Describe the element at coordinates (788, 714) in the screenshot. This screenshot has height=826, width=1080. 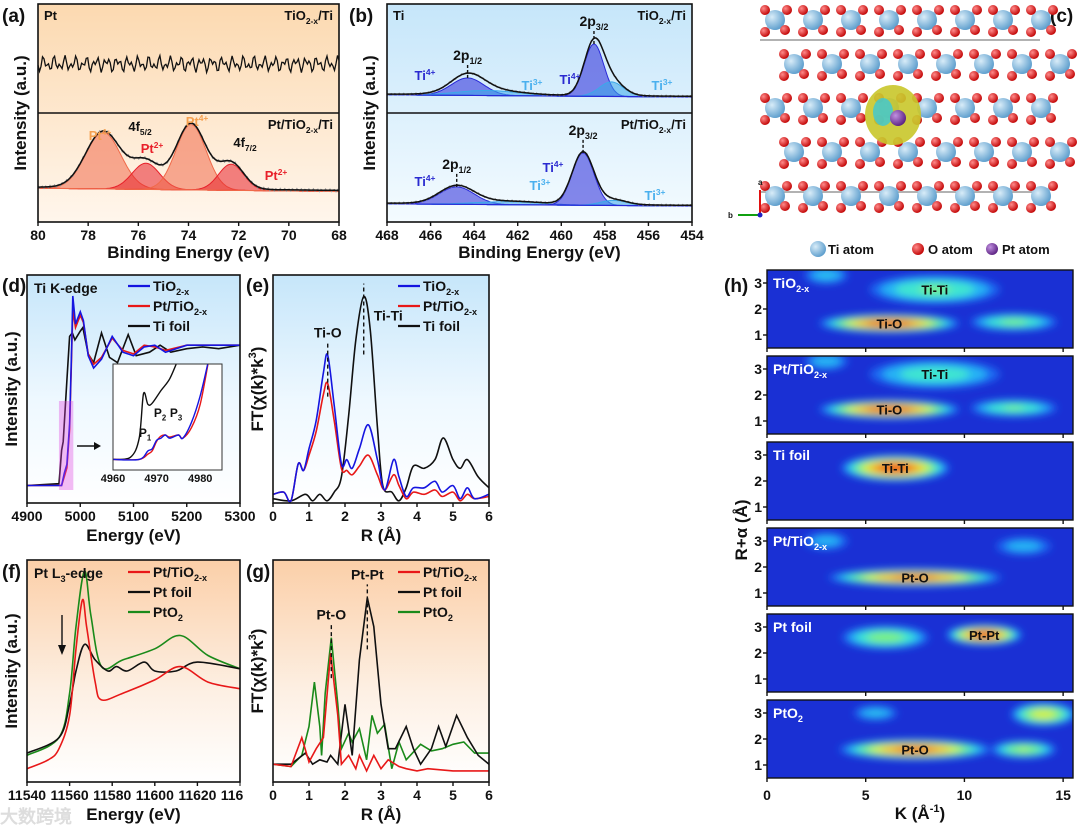
I see `h-sample-label: PtO2` at that location.